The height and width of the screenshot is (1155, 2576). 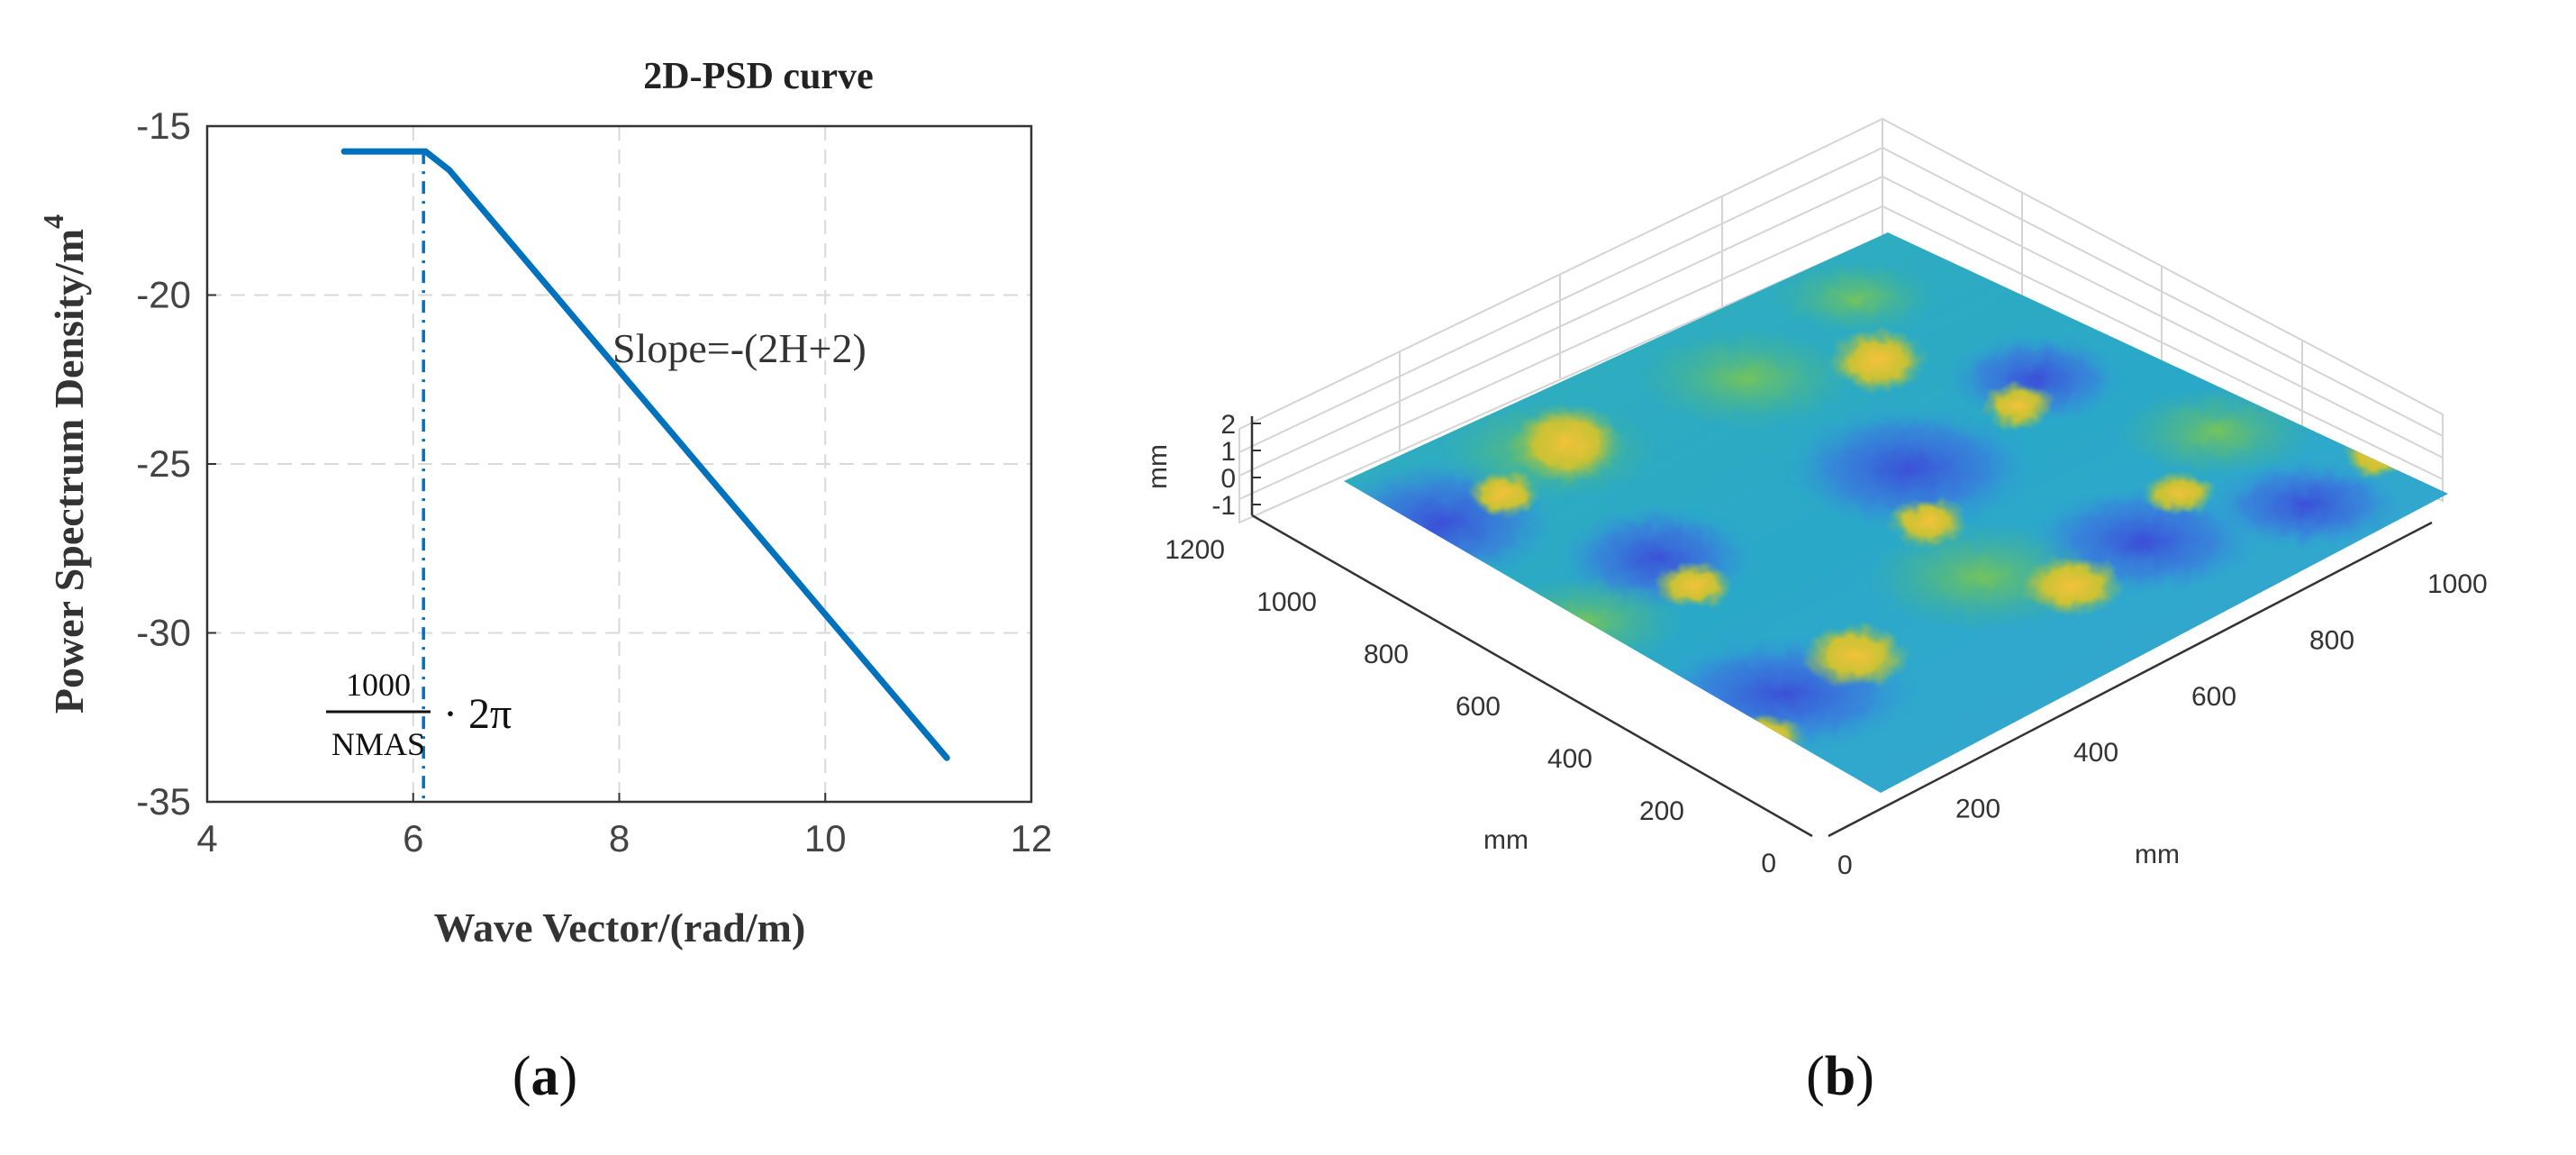 I want to click on x-axis-label: Wave Vector/(rad/m), so click(x=620, y=927).